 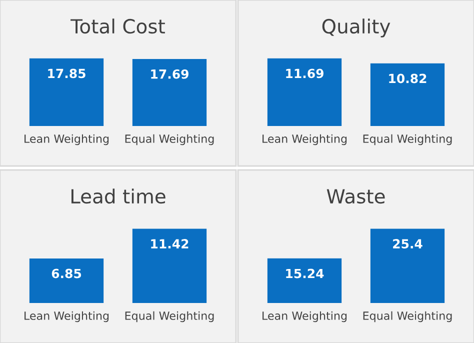 What do you see at coordinates (305, 273) in the screenshot?
I see `data-label: 15.24` at bounding box center [305, 273].